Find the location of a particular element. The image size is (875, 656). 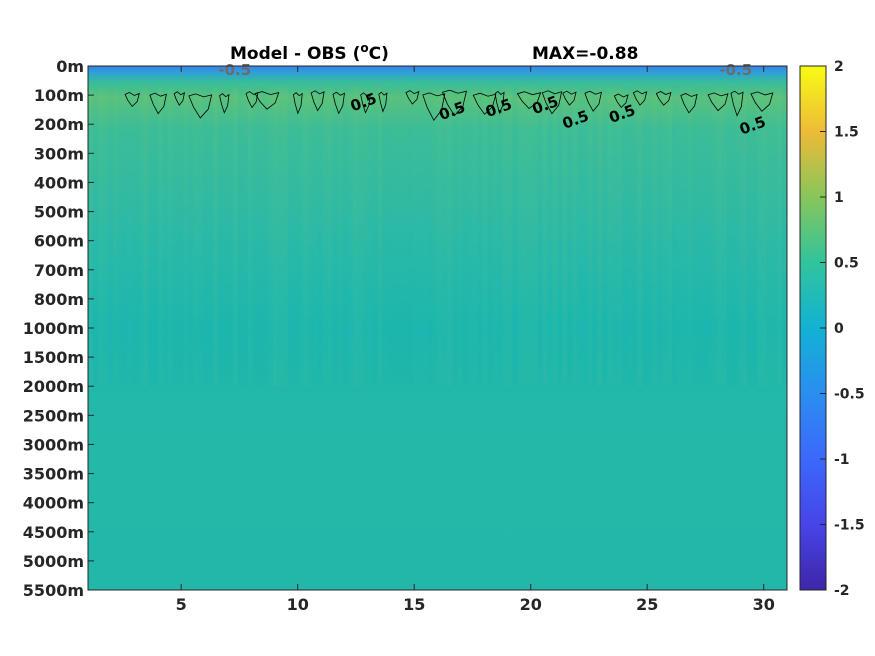

title-superscript: o is located at coordinates (364, 48).